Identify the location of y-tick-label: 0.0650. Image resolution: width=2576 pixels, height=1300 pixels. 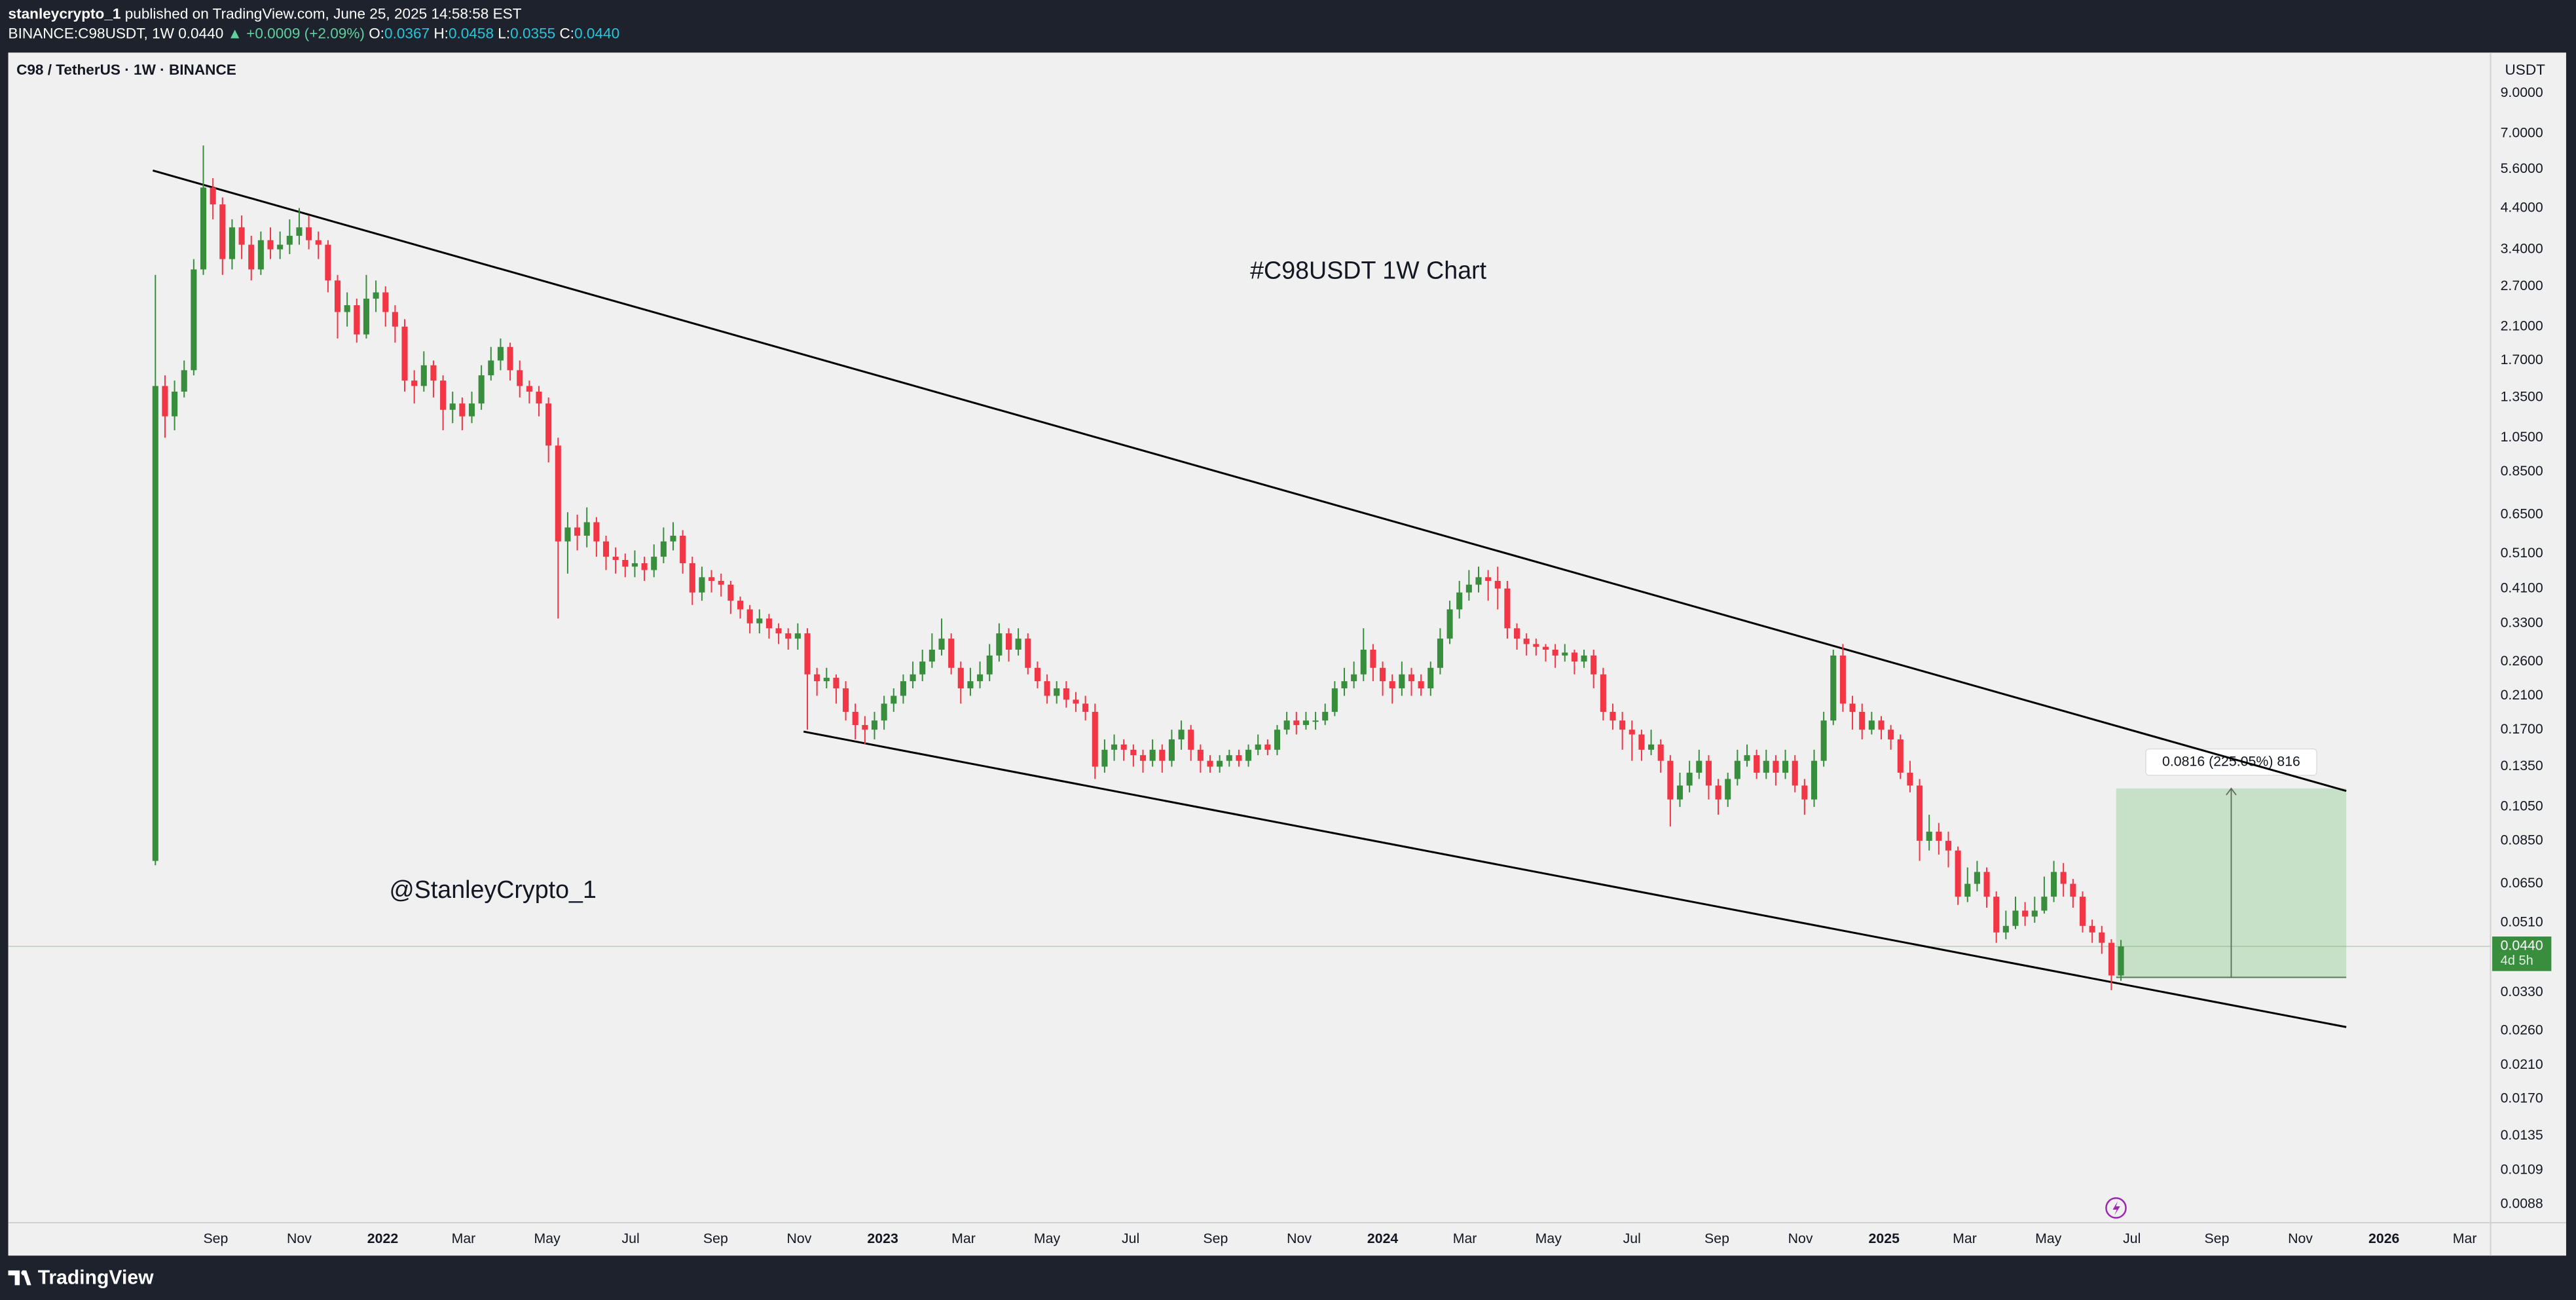
(2522, 883).